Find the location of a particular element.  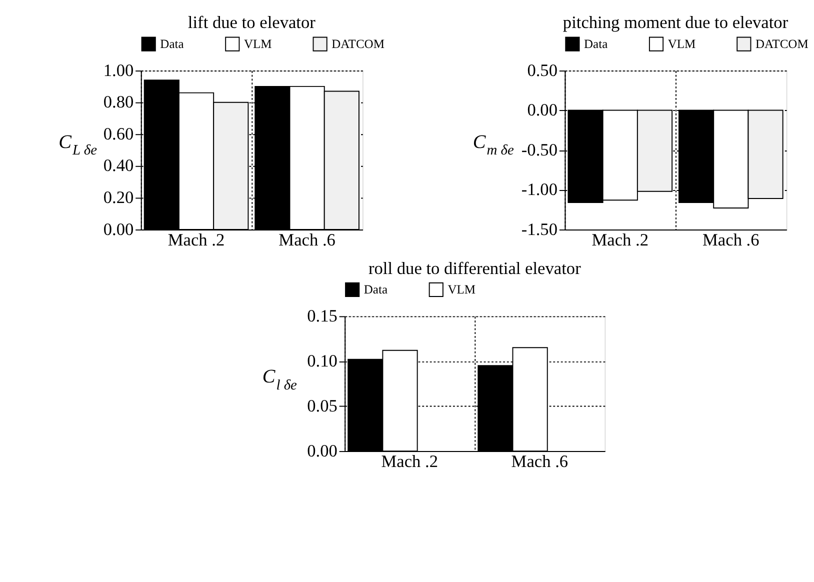

y-tick-label: 0.10 is located at coordinates (322, 360).